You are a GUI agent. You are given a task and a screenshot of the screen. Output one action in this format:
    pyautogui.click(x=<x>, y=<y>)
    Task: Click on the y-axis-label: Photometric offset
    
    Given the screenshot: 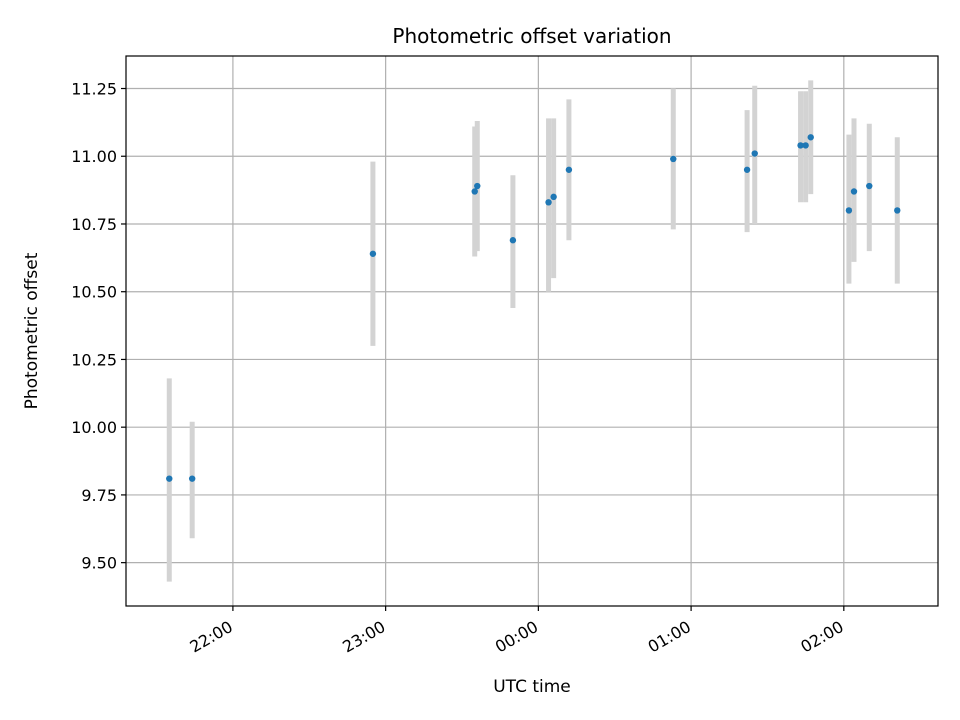 What is the action you would take?
    pyautogui.click(x=32, y=330)
    